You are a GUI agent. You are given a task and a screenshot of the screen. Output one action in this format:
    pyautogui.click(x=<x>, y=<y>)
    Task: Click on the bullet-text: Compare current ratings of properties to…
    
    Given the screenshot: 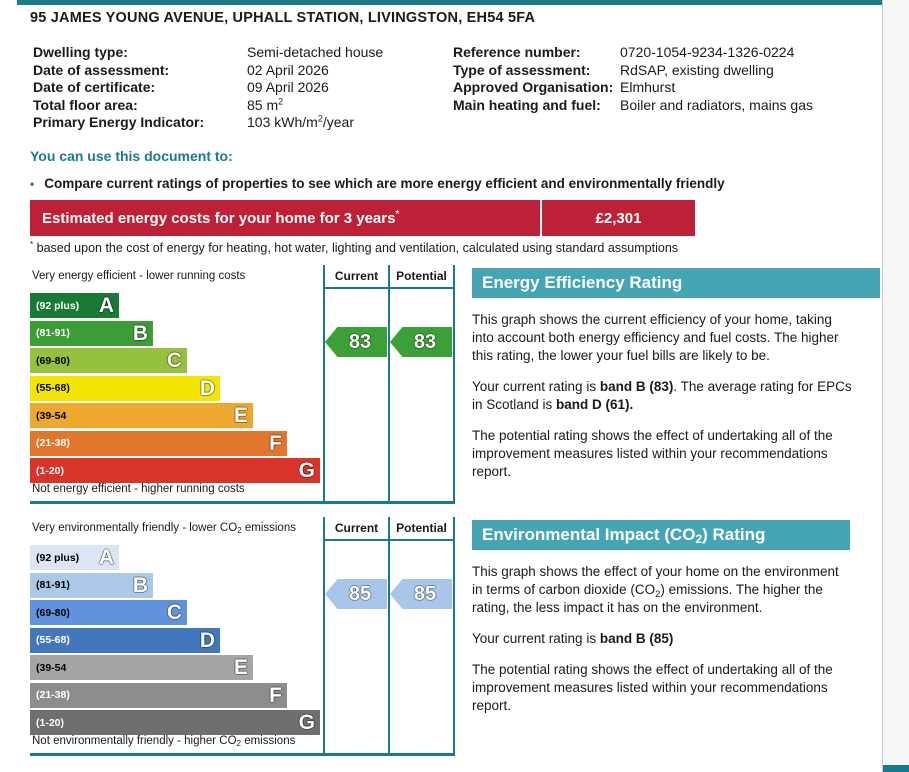 What is the action you would take?
    pyautogui.click(x=384, y=183)
    